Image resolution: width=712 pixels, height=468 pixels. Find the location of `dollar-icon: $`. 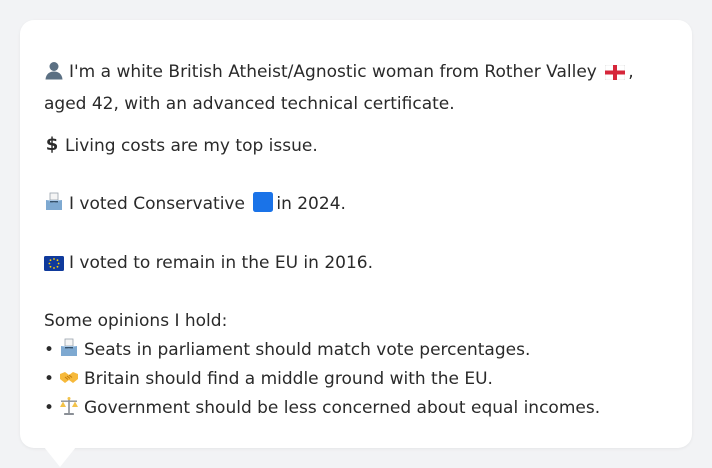

dollar-icon: $ is located at coordinates (52, 149).